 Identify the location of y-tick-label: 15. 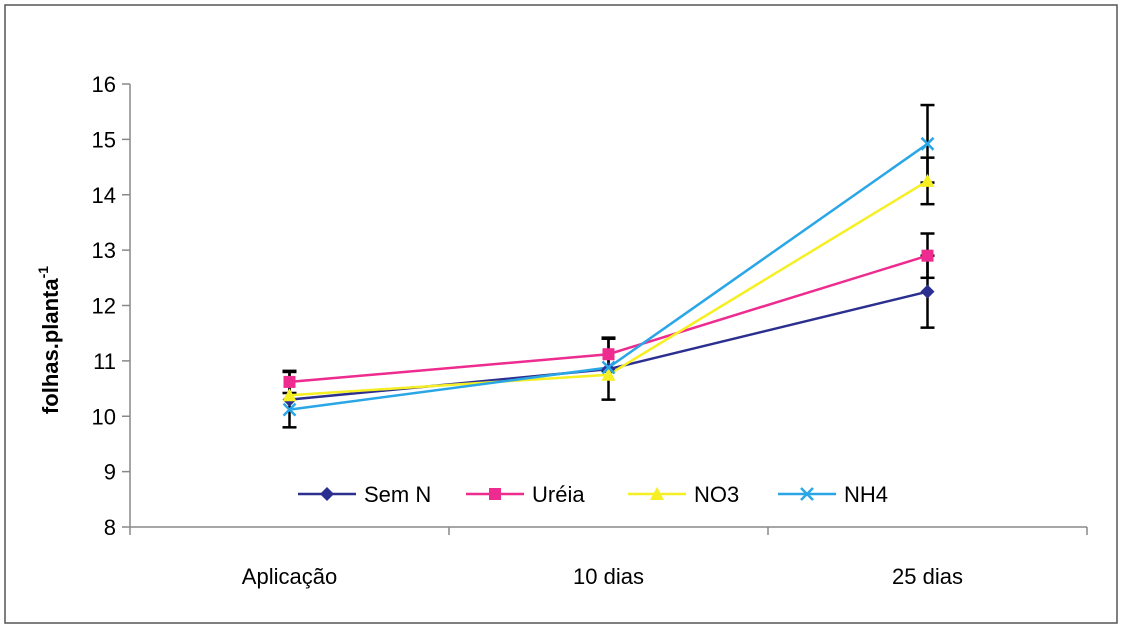
(104, 139).